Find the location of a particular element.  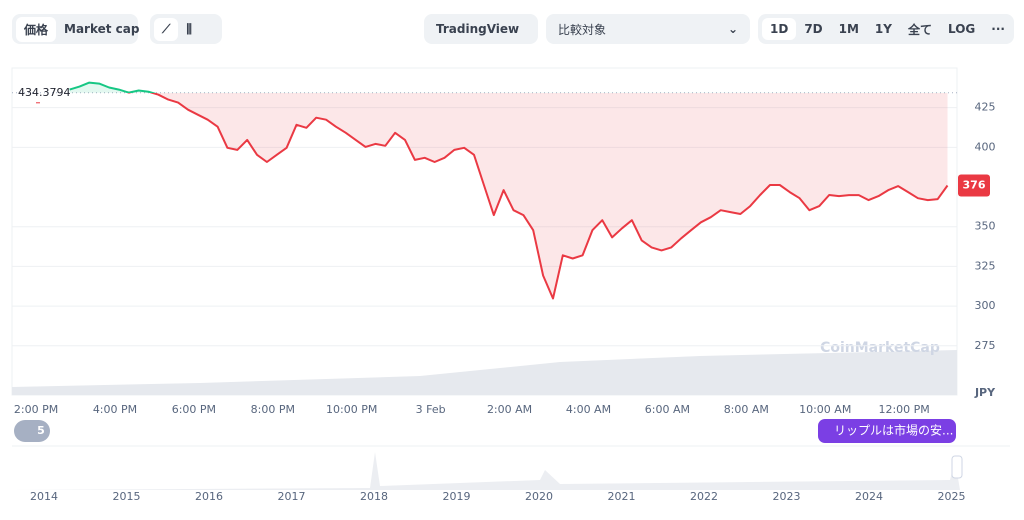

x-tick-label: 2:00 AM is located at coordinates (509, 409).